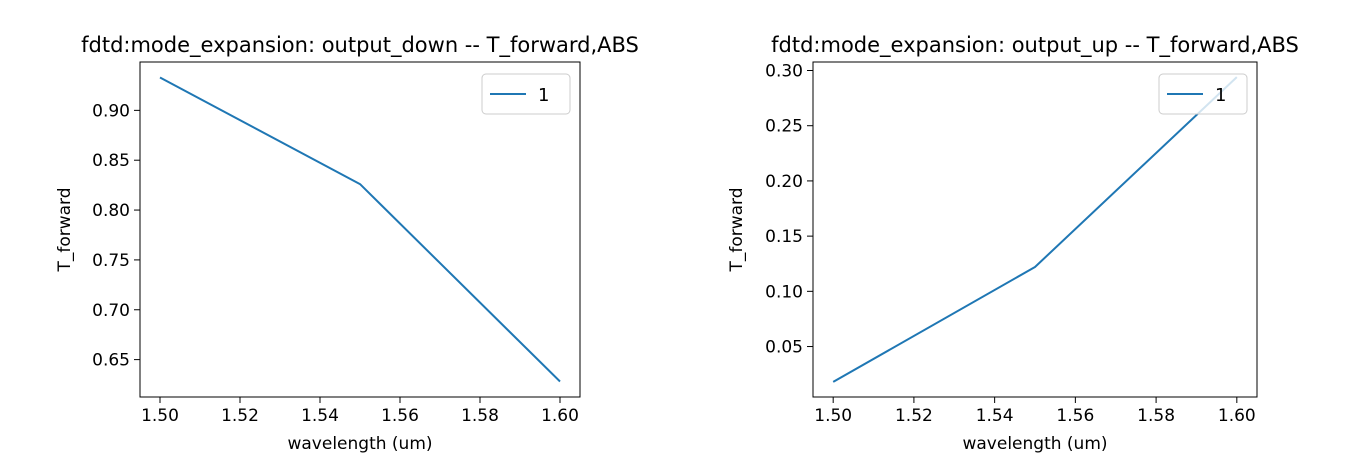  I want to click on y-tick-label: 0.05, so click(784, 348).